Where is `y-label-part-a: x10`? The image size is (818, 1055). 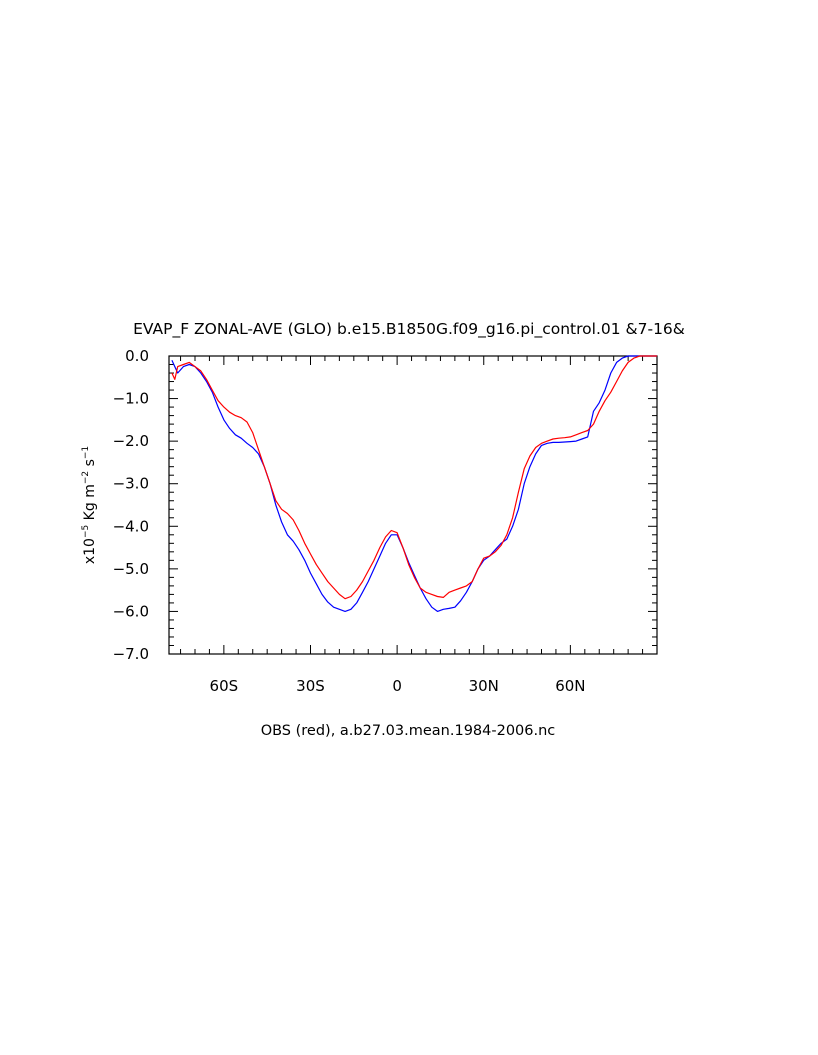
y-label-part-a: x10 is located at coordinates (90, 551).